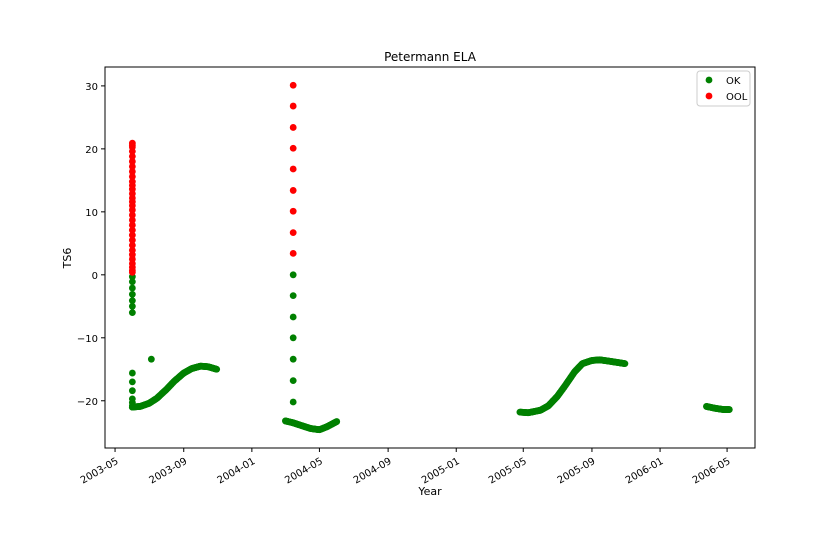  What do you see at coordinates (429, 491) in the screenshot?
I see `x-axis-label: Year` at bounding box center [429, 491].